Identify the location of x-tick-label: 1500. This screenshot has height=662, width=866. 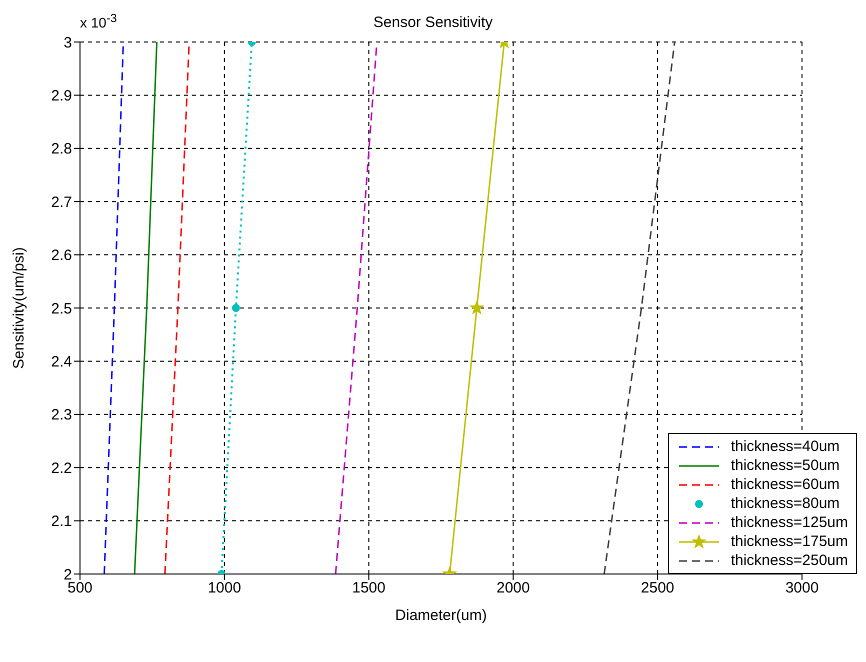
(369, 588).